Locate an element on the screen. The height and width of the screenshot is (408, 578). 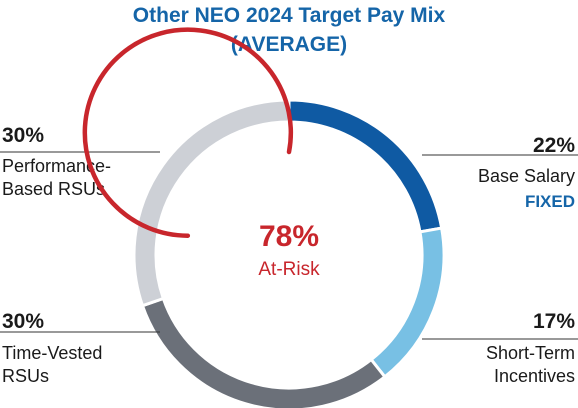
at-risk-label: At-Risk is located at coordinates (289, 269).